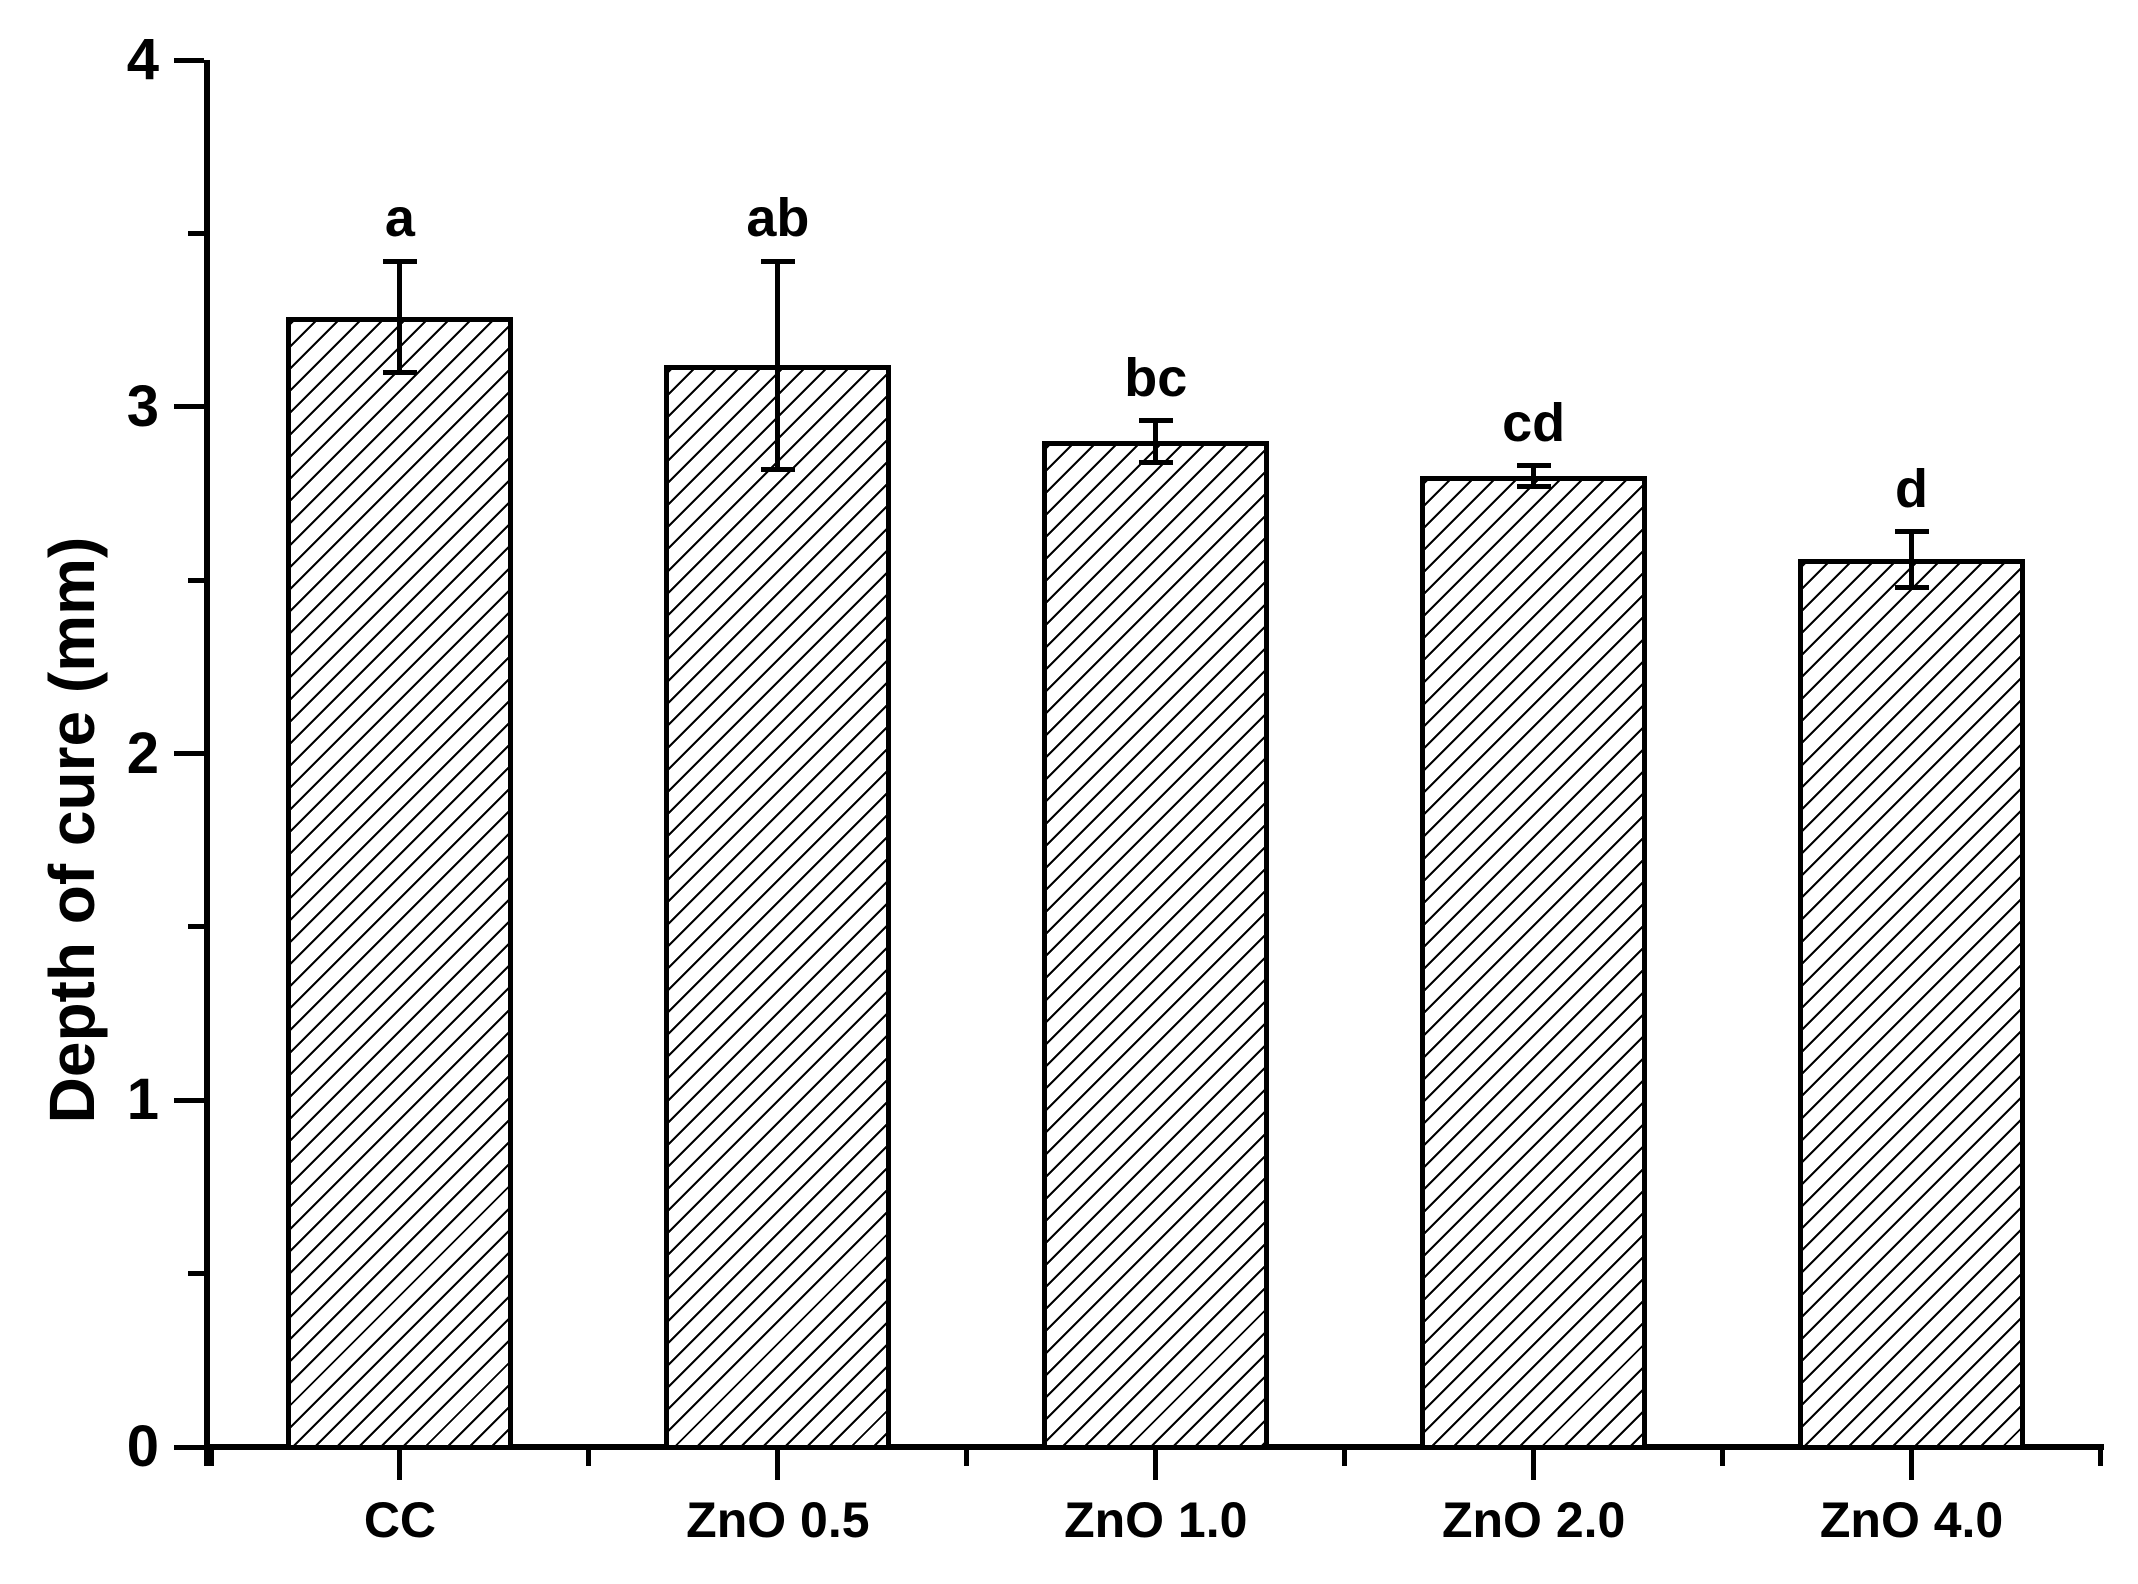  Describe the element at coordinates (1912, 488) in the screenshot. I see `significance-letter: d` at that location.